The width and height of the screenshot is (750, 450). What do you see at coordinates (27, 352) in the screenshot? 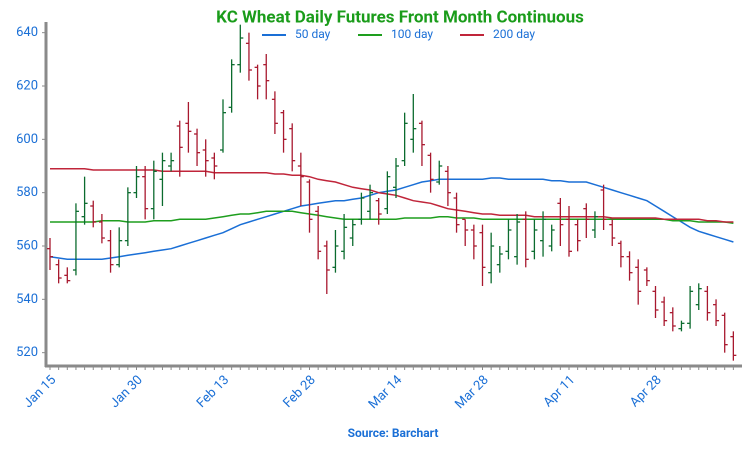
I see `y-tick-label: 520` at bounding box center [27, 352].